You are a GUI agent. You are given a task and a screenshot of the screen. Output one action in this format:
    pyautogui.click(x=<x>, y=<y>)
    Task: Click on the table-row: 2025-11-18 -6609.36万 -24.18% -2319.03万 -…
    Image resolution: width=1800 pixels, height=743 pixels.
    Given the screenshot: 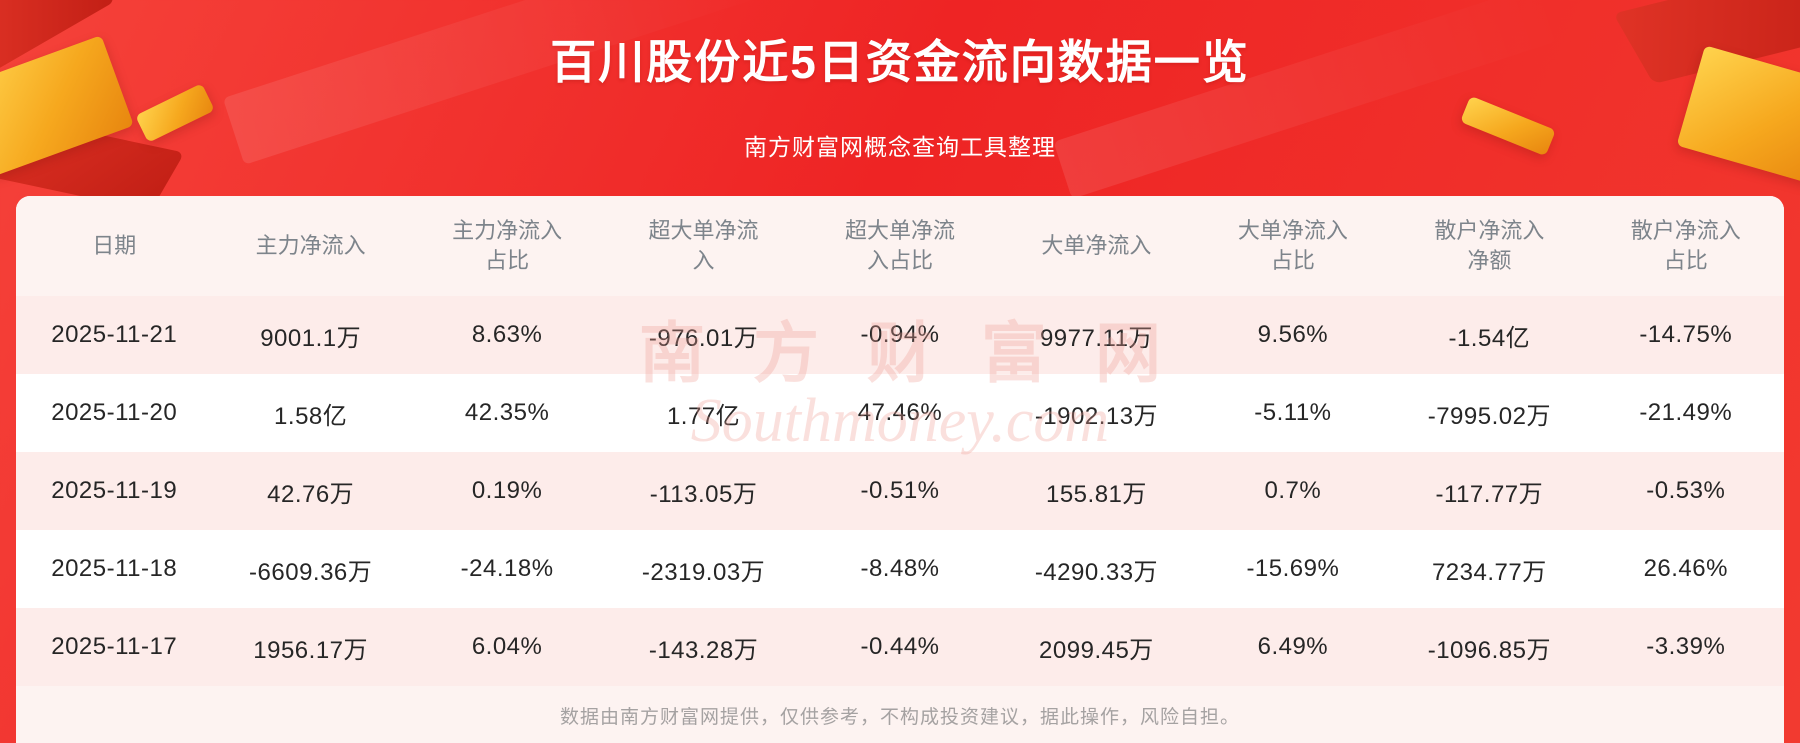 What is the action you would take?
    pyautogui.click(x=900, y=569)
    